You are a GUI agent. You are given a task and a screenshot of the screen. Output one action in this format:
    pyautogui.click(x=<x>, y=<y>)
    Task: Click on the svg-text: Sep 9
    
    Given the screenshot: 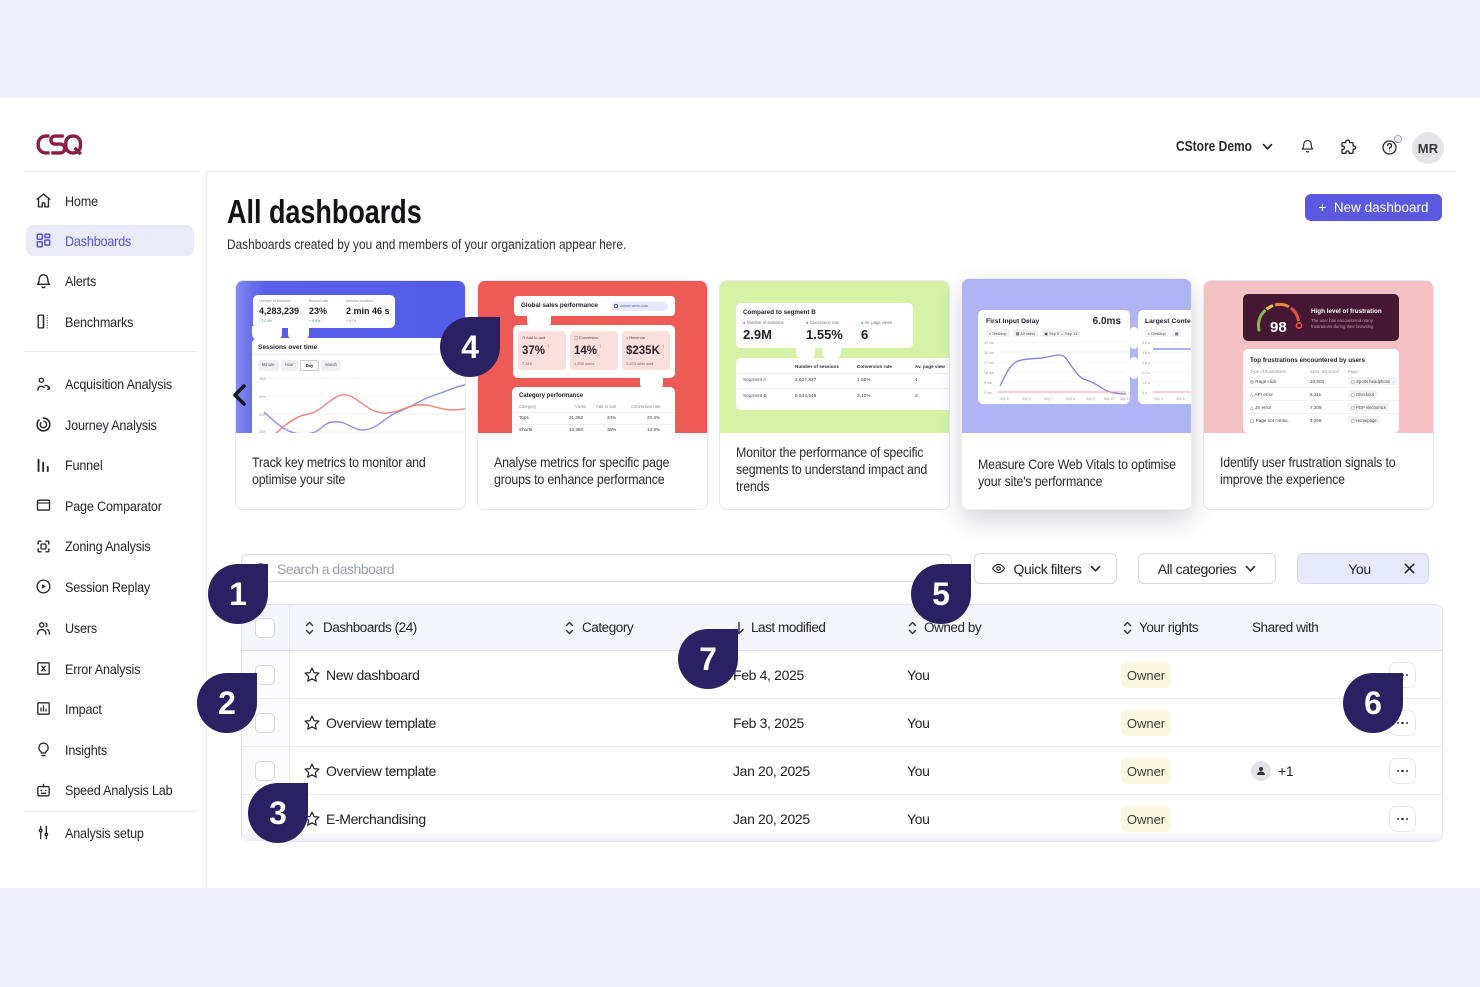 What is the action you would take?
    pyautogui.click(x=1090, y=399)
    